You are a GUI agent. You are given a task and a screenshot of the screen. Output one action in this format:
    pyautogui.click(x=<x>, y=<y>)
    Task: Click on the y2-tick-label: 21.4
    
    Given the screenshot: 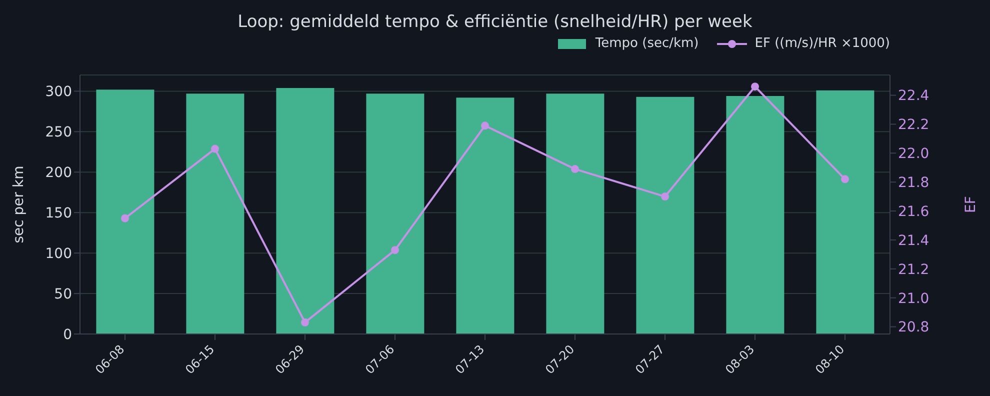 What is the action you would take?
    pyautogui.click(x=914, y=240)
    